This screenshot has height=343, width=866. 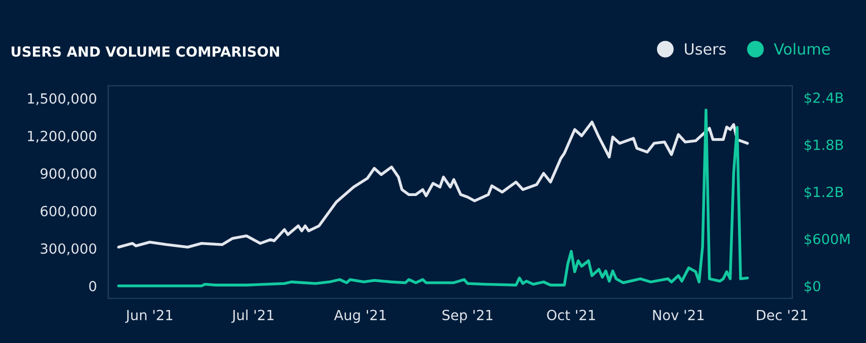 I want to click on y-tick-label: 900,000, so click(x=68, y=174).